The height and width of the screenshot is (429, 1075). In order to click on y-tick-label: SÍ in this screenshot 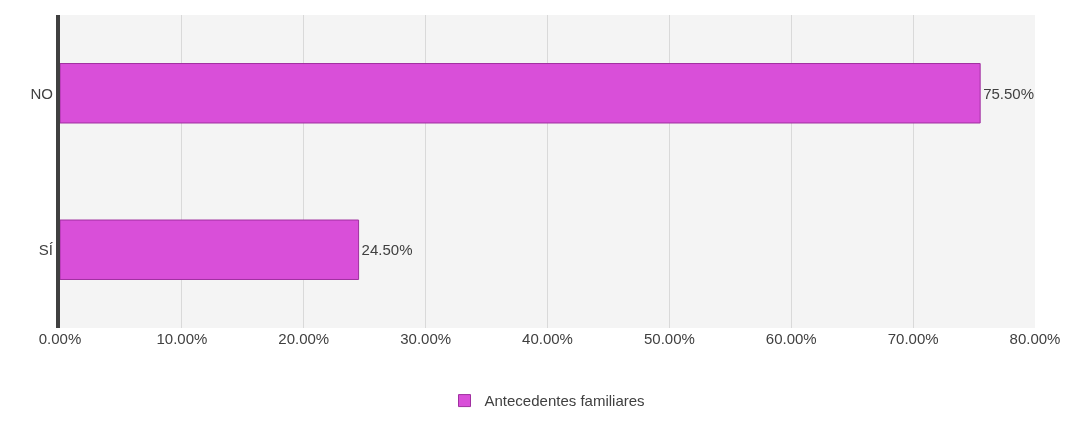, I will do `click(46, 249)`.